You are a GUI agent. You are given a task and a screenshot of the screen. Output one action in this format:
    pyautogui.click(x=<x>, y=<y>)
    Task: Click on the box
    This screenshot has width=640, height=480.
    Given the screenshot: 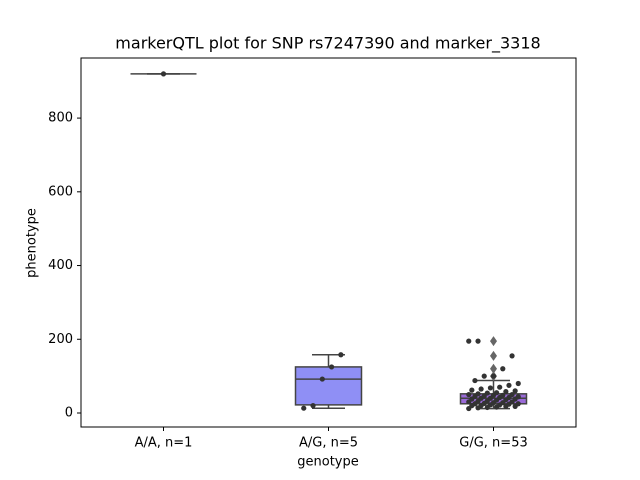 What is the action you would take?
    pyautogui.click(x=328, y=386)
    